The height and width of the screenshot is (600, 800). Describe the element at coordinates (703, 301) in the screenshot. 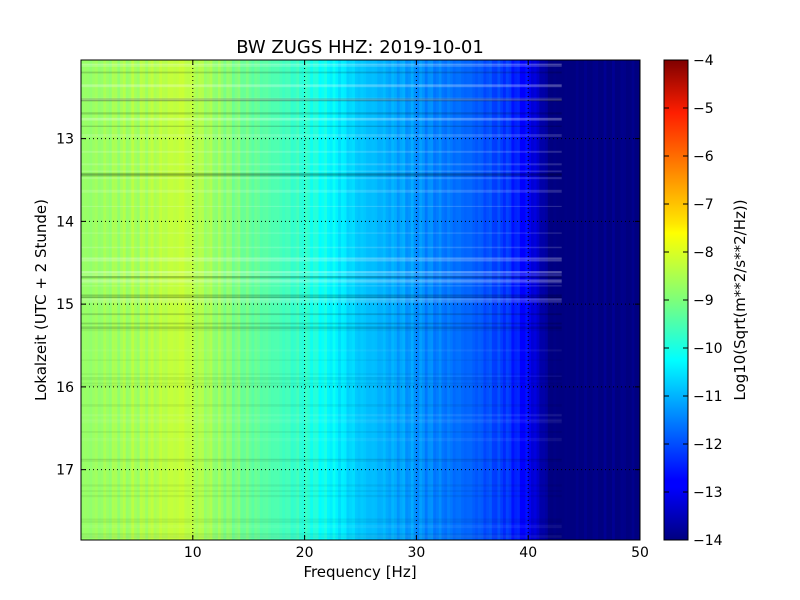

I see `colorbar-tick-label: −9` at that location.